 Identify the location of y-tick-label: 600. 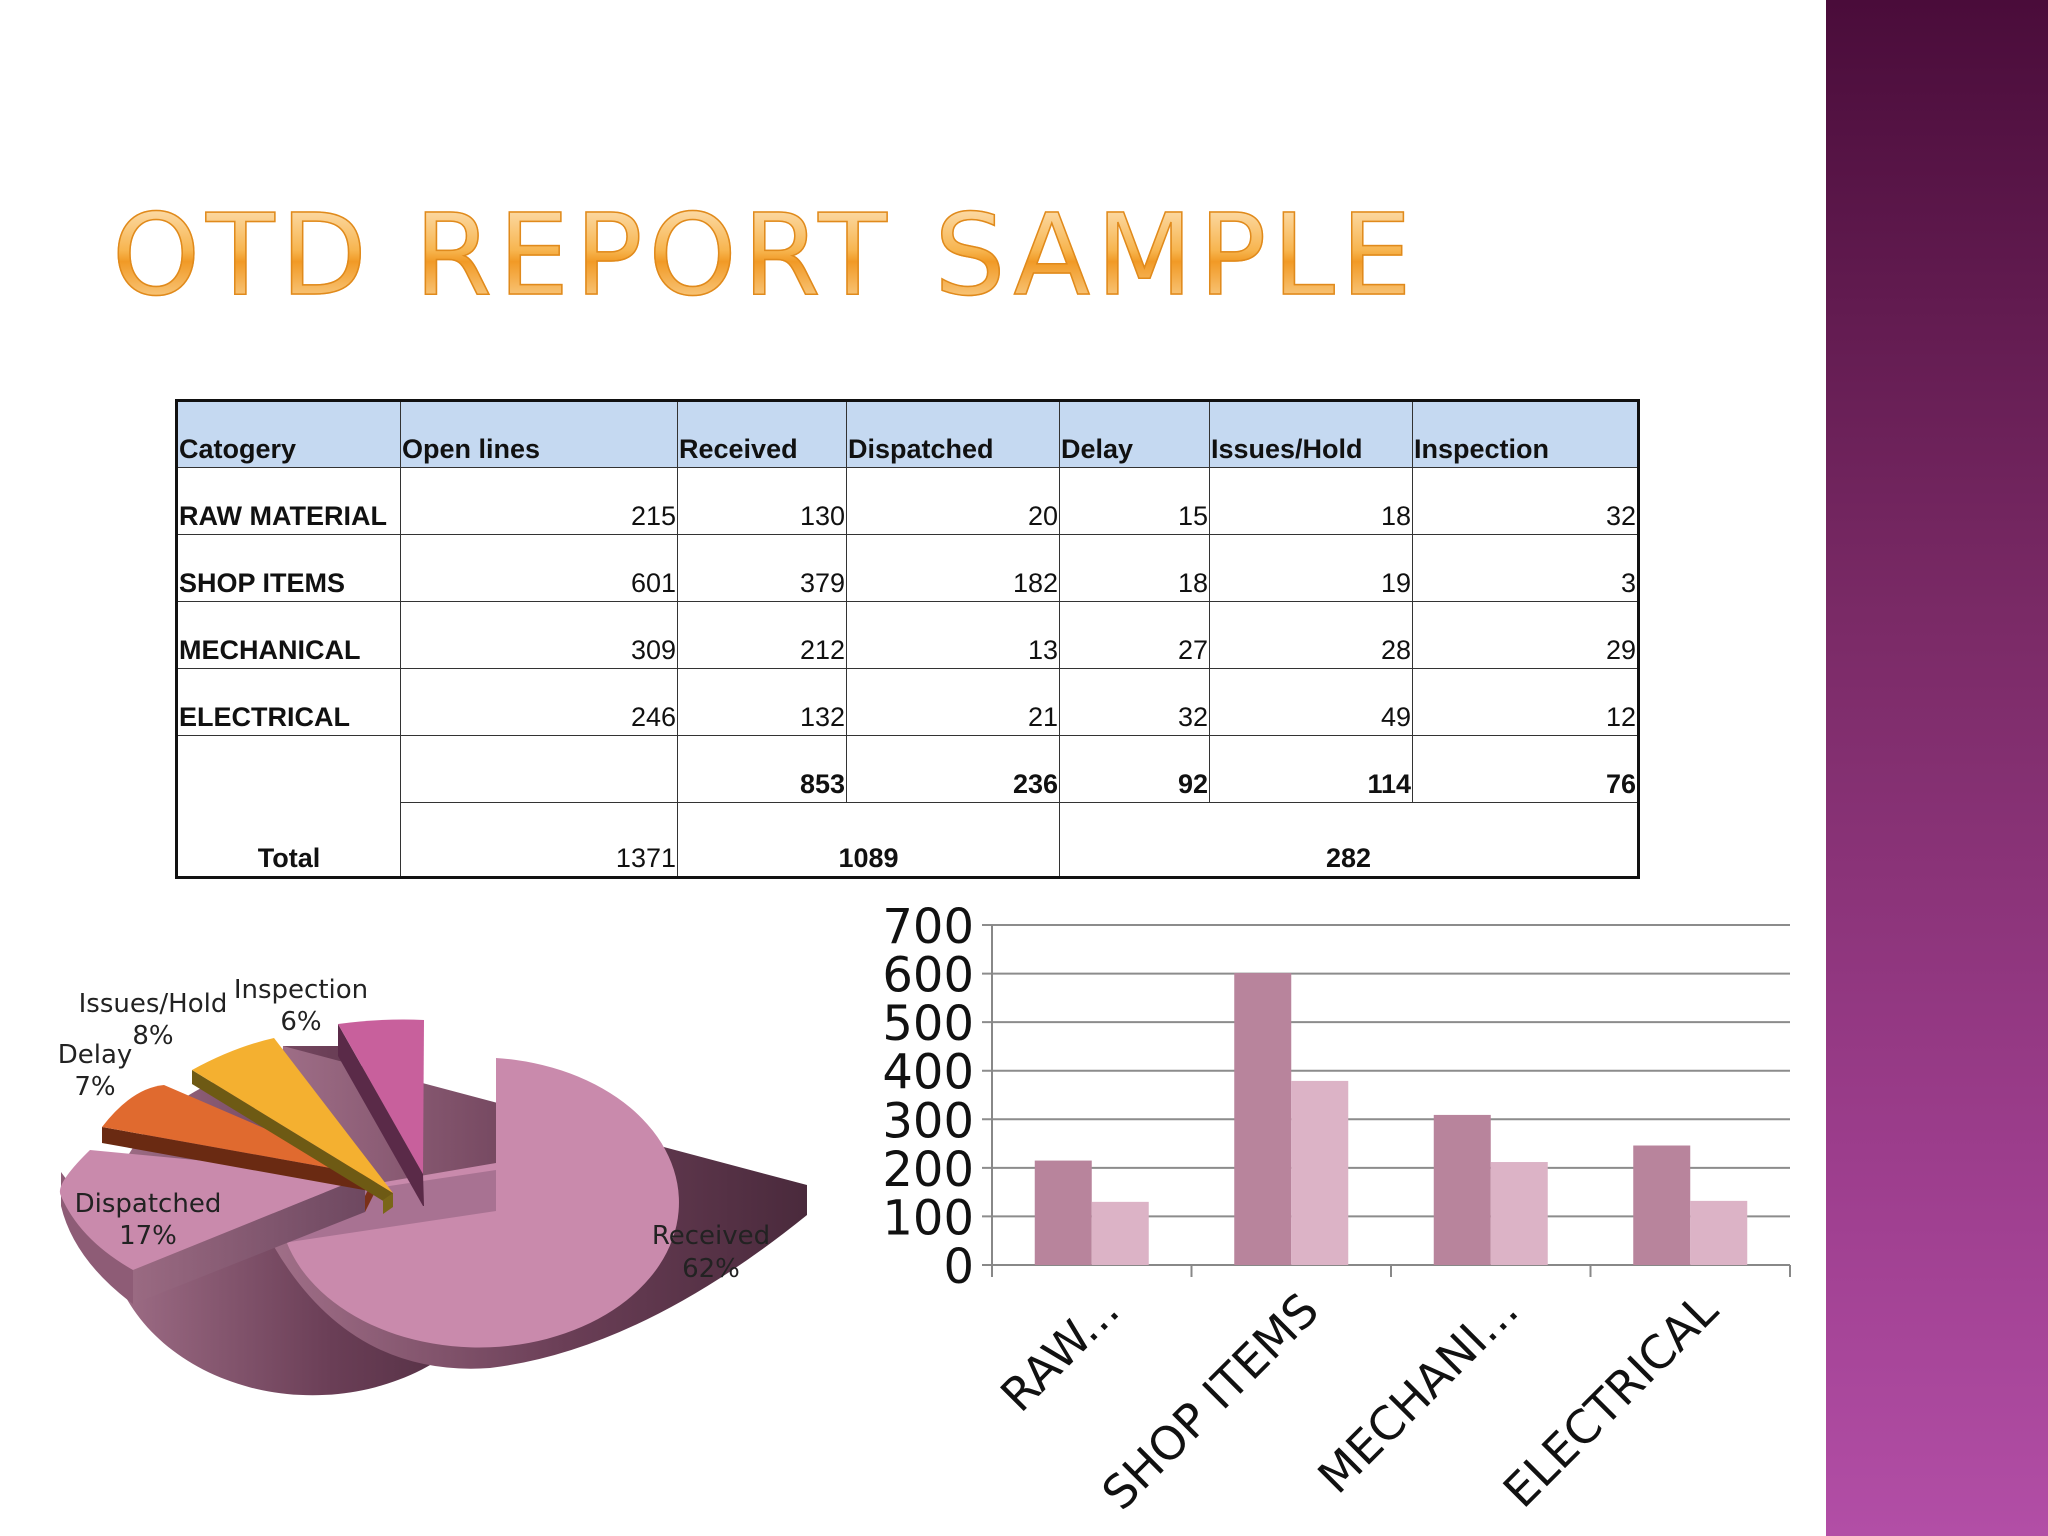
(928, 976).